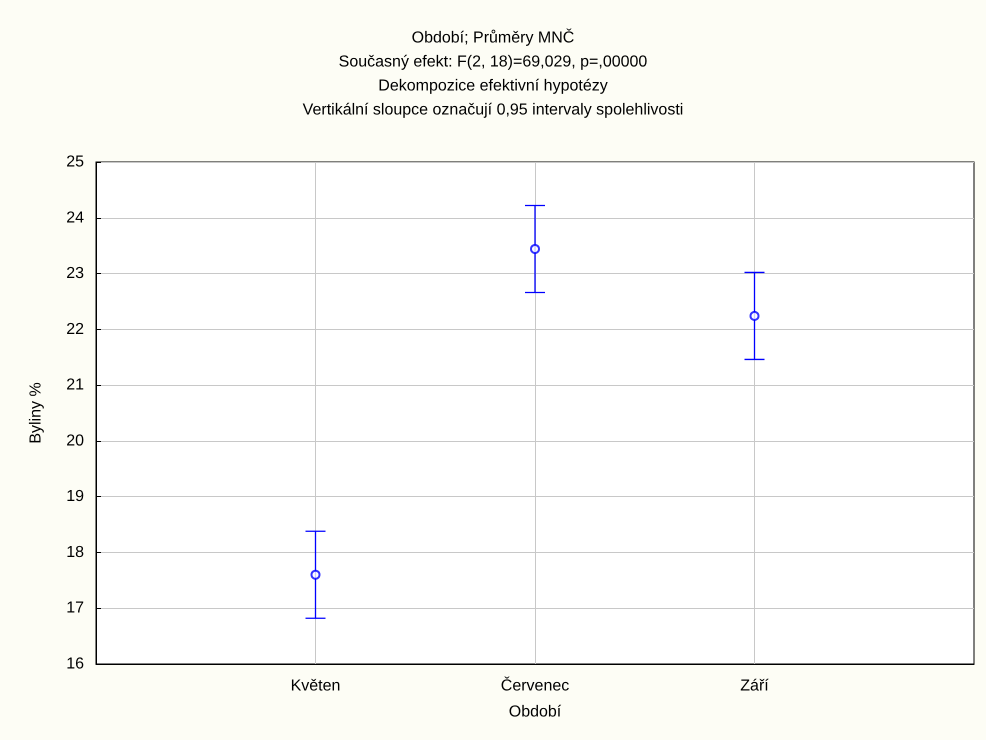 The image size is (986, 740). What do you see at coordinates (493, 62) in the screenshot?
I see `chart-subtitle: Současný efekt: F(2, 18)=69,029, p=,00000` at bounding box center [493, 62].